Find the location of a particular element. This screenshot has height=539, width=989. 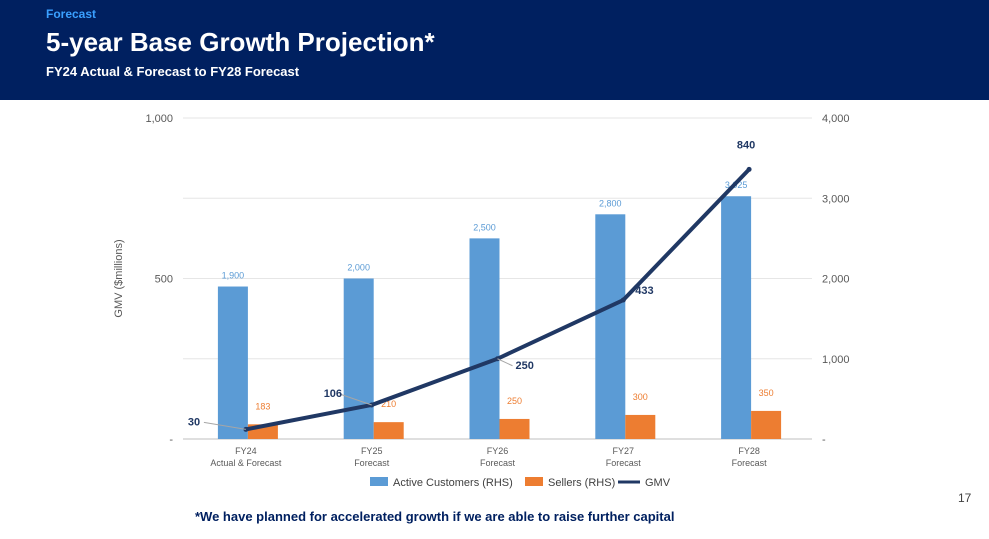

x-axis-category-sublabel: Actual & Forecast is located at coordinates (246, 463).